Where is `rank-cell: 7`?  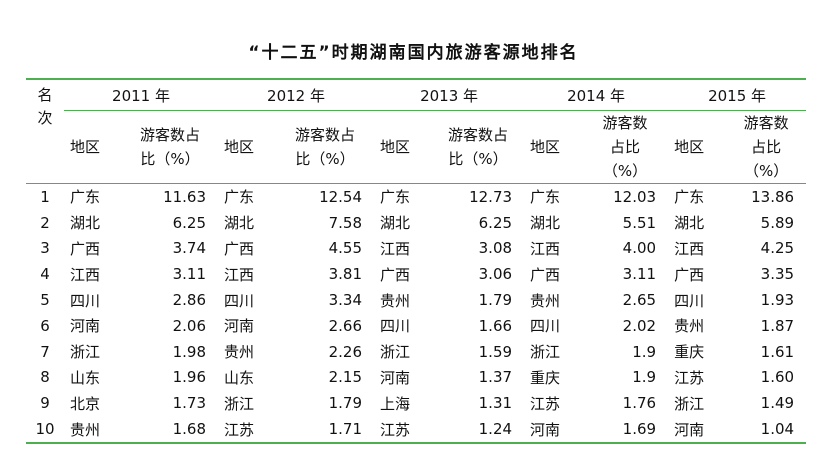 rank-cell: 7 is located at coordinates (45, 351).